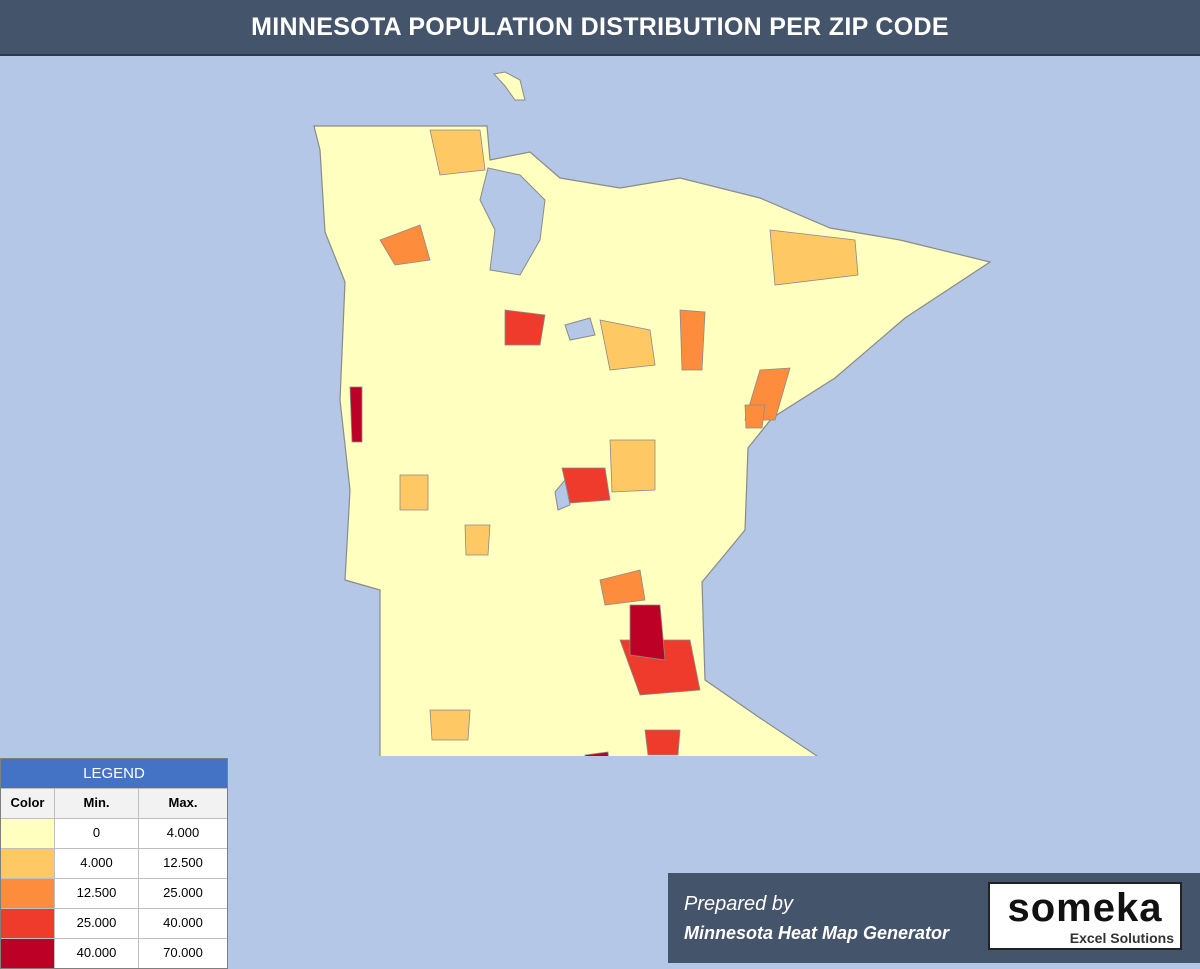 The width and height of the screenshot is (1200, 969). What do you see at coordinates (97, 803) in the screenshot?
I see `column-header: Min.` at bounding box center [97, 803].